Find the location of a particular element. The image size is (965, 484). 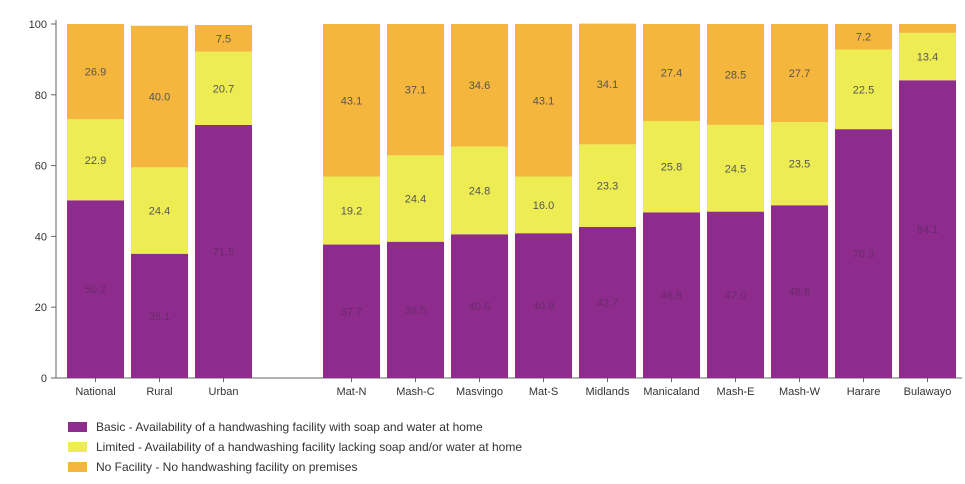

data-label: 40.0 is located at coordinates (159, 98).